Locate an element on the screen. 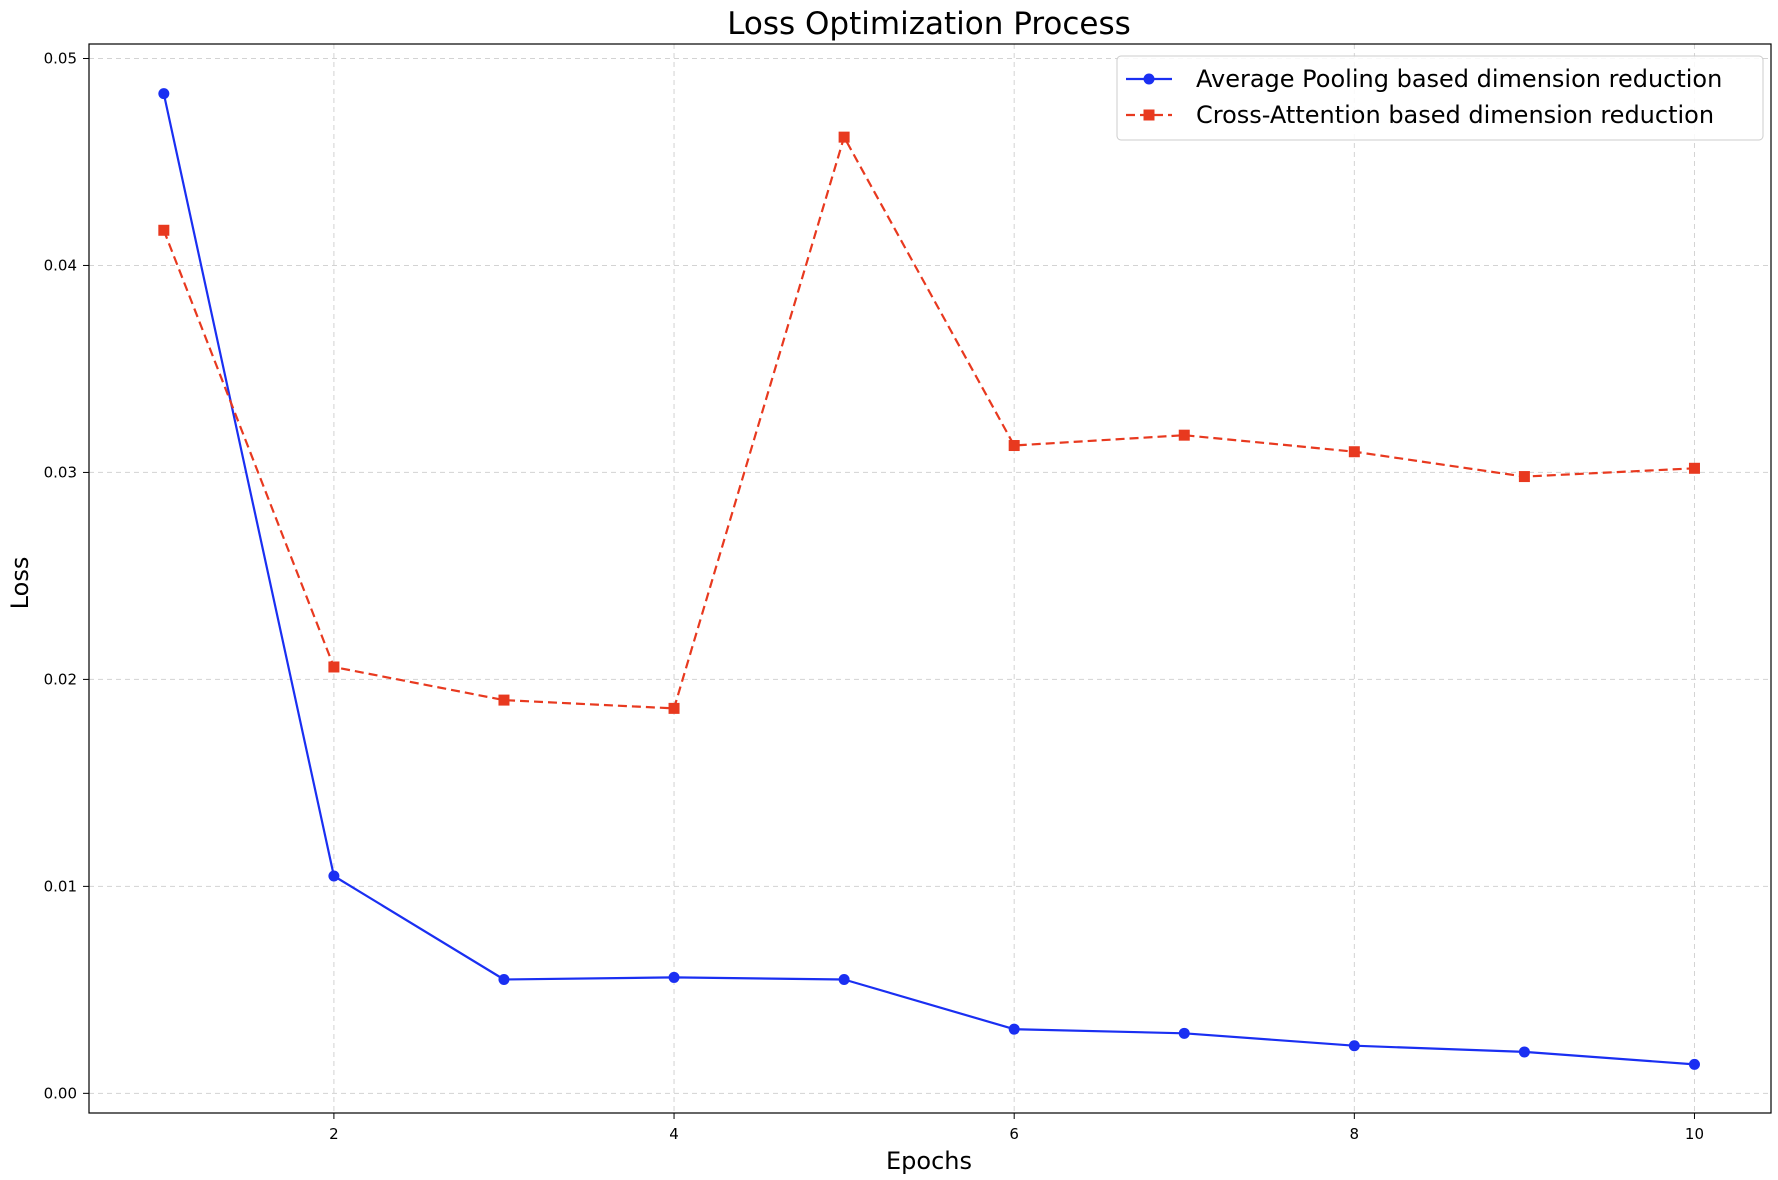 The width and height of the screenshot is (1778, 1180). legend-box is located at coordinates (1440, 98).